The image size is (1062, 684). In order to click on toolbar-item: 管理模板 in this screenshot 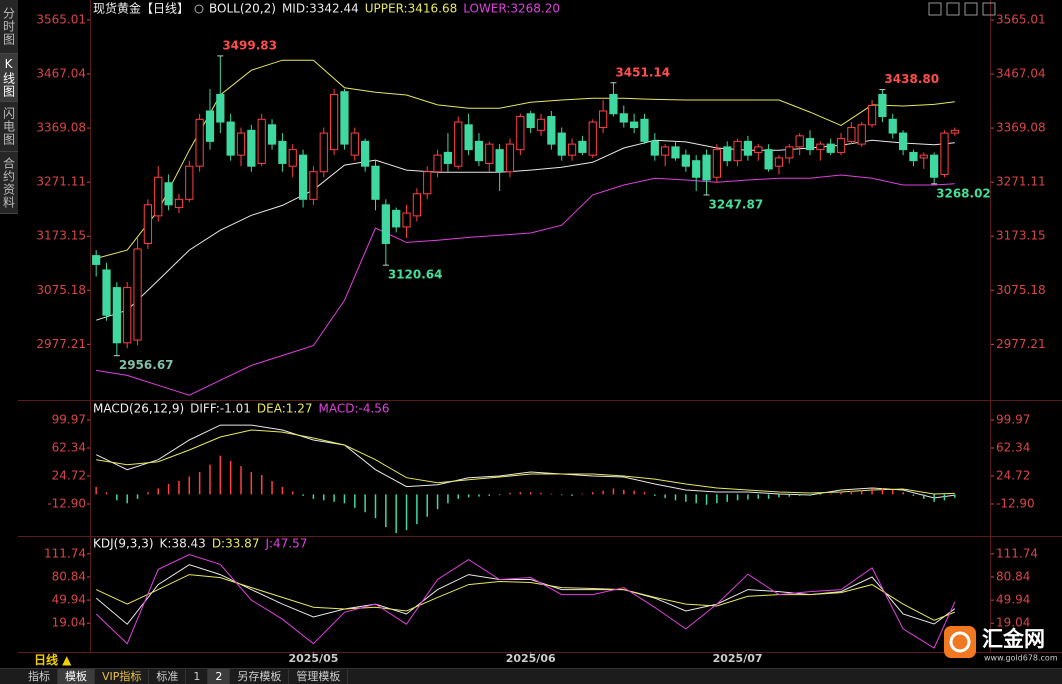, I will do `click(319, 676)`.